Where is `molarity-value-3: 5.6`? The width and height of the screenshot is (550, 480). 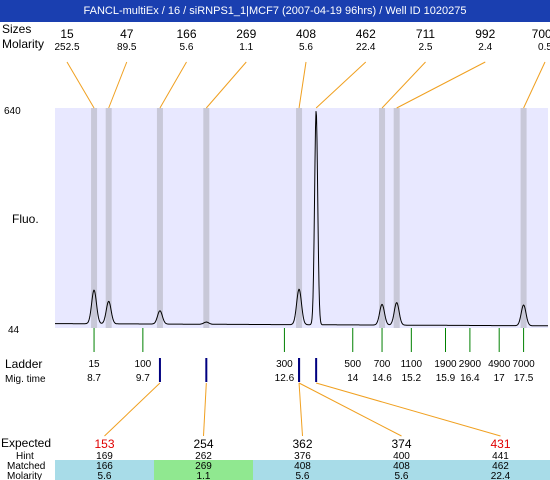 molarity-value-3: 5.6 is located at coordinates (402, 475).